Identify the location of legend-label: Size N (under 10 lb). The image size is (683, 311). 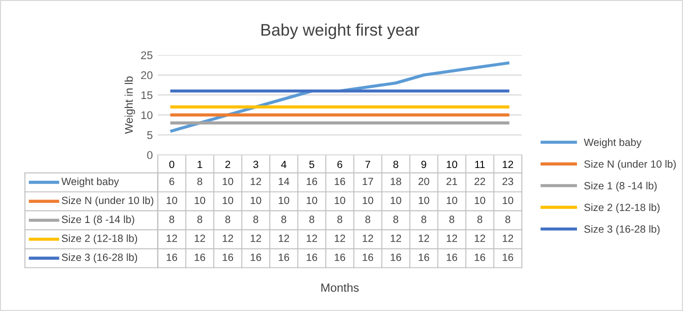
(108, 201).